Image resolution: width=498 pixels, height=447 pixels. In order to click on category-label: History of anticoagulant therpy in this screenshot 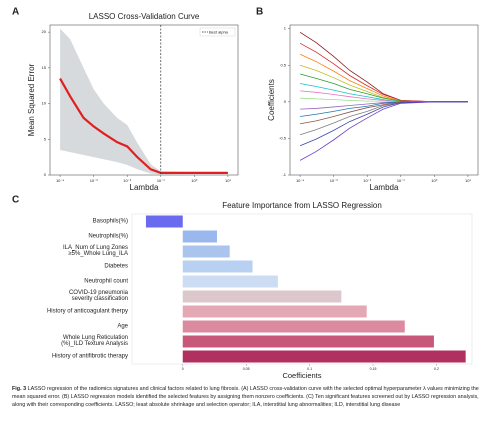, I will do `click(87, 311)`.